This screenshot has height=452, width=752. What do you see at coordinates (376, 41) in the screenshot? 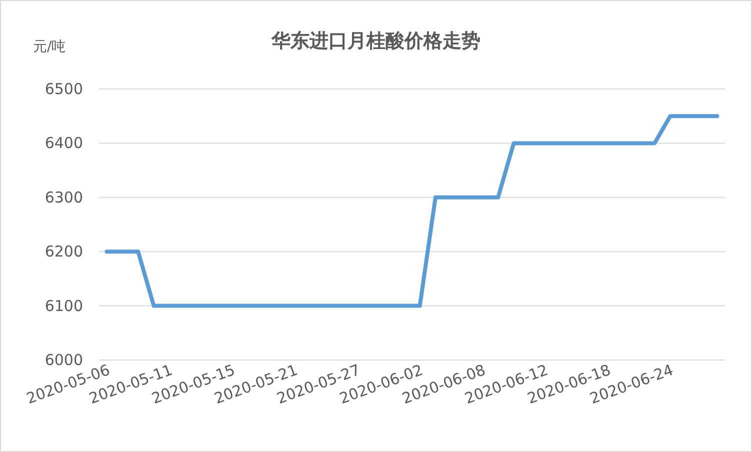
I see `title: 华东进口月桂酸价格走势` at bounding box center [376, 41].